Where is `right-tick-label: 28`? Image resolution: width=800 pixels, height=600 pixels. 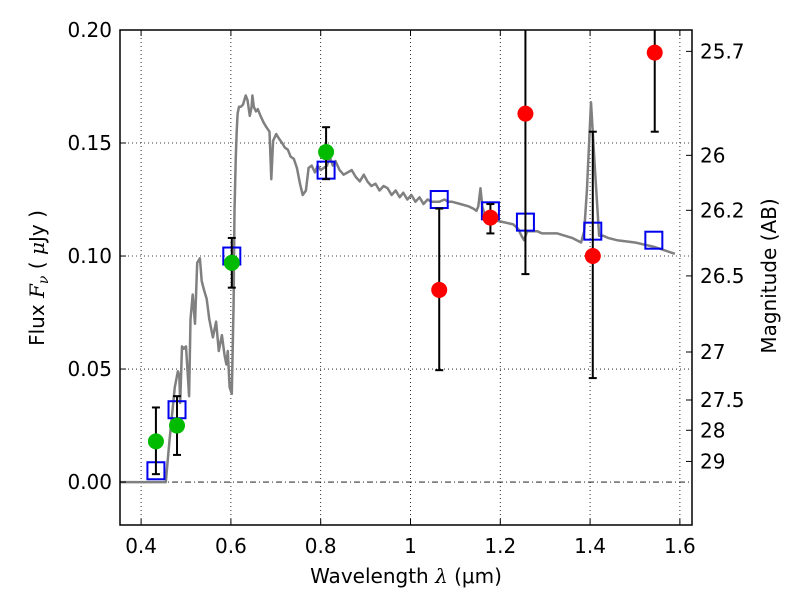 right-tick-label: 28 is located at coordinates (712, 430).